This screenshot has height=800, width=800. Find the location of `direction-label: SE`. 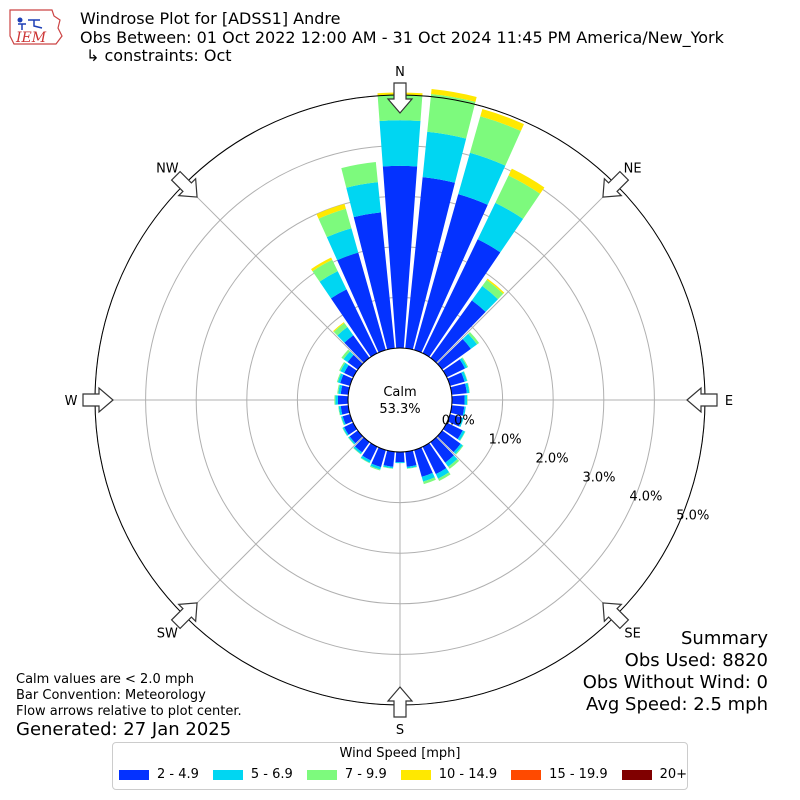

direction-label: SE is located at coordinates (632, 634).